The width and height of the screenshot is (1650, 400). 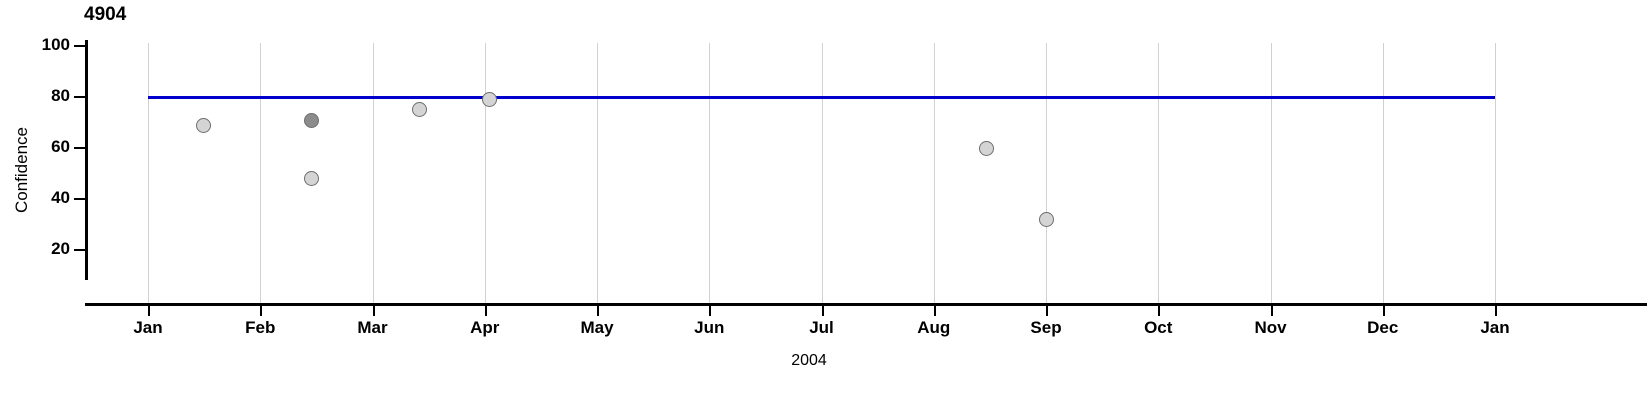 What do you see at coordinates (809, 360) in the screenshot?
I see `x-axis-label: 2004` at bounding box center [809, 360].